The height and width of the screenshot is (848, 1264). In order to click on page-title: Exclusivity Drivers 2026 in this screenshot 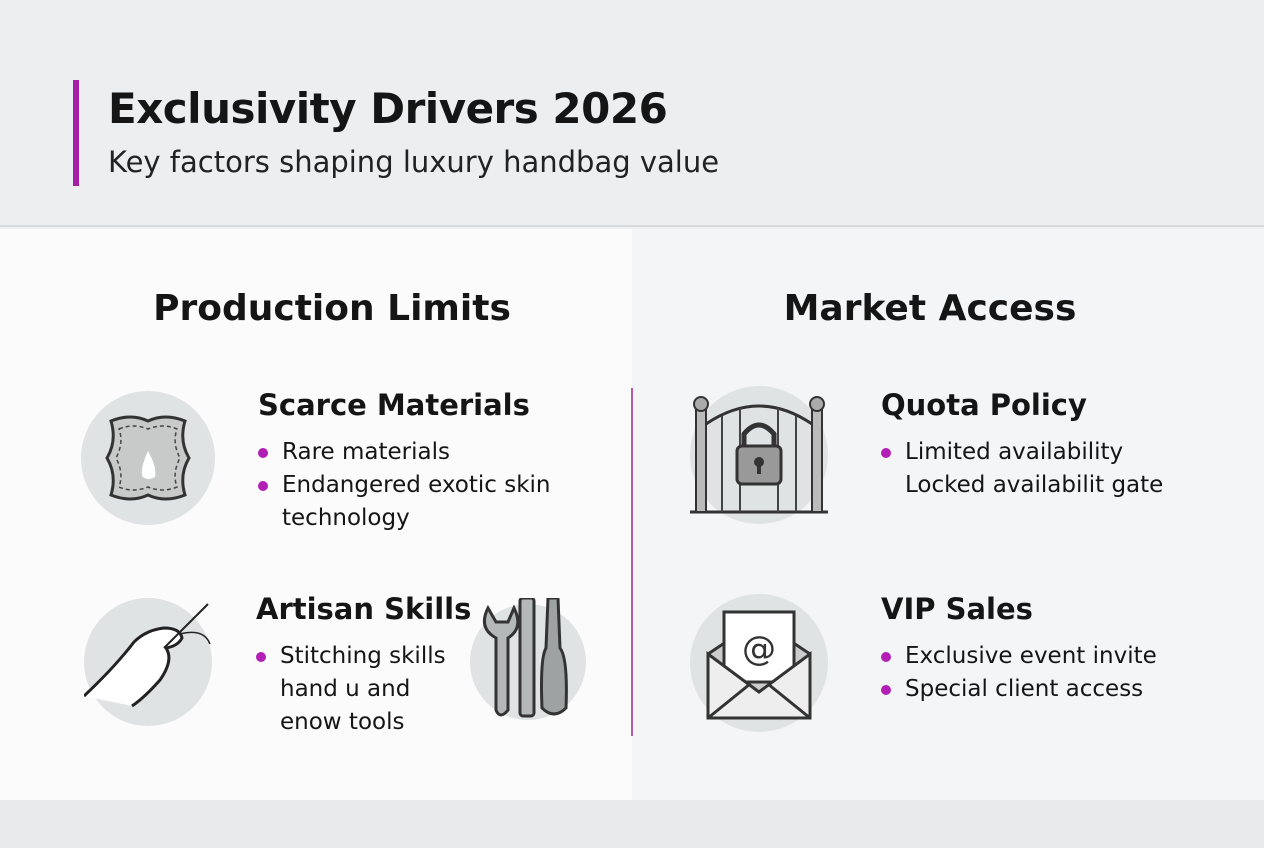, I will do `click(388, 108)`.